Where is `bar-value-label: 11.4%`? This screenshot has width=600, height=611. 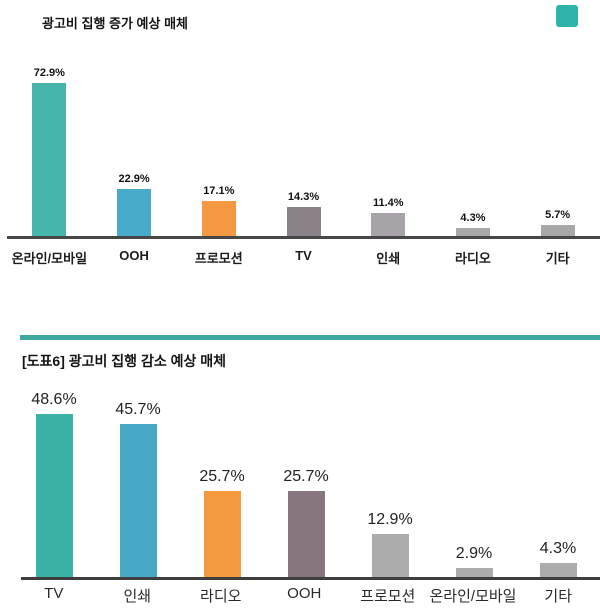
bar-value-label: 11.4% is located at coordinates (388, 203).